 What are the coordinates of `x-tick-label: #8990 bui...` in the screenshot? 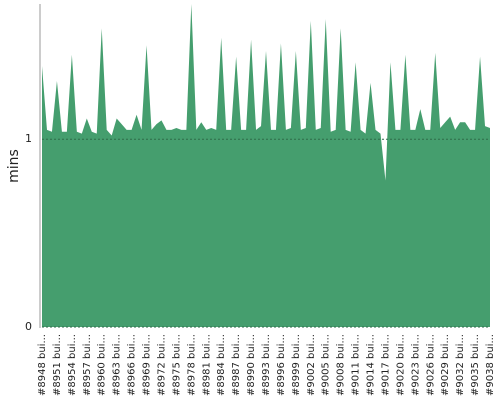 It's located at (251, 365).